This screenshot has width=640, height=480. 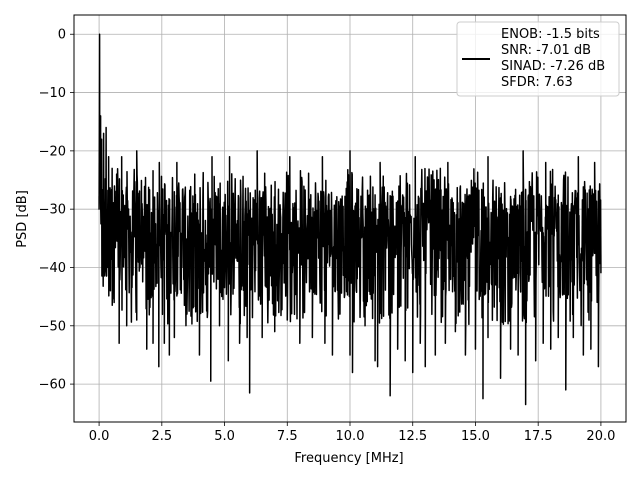 What do you see at coordinates (52, 268) in the screenshot?
I see `y-tick-label: −40` at bounding box center [52, 268].